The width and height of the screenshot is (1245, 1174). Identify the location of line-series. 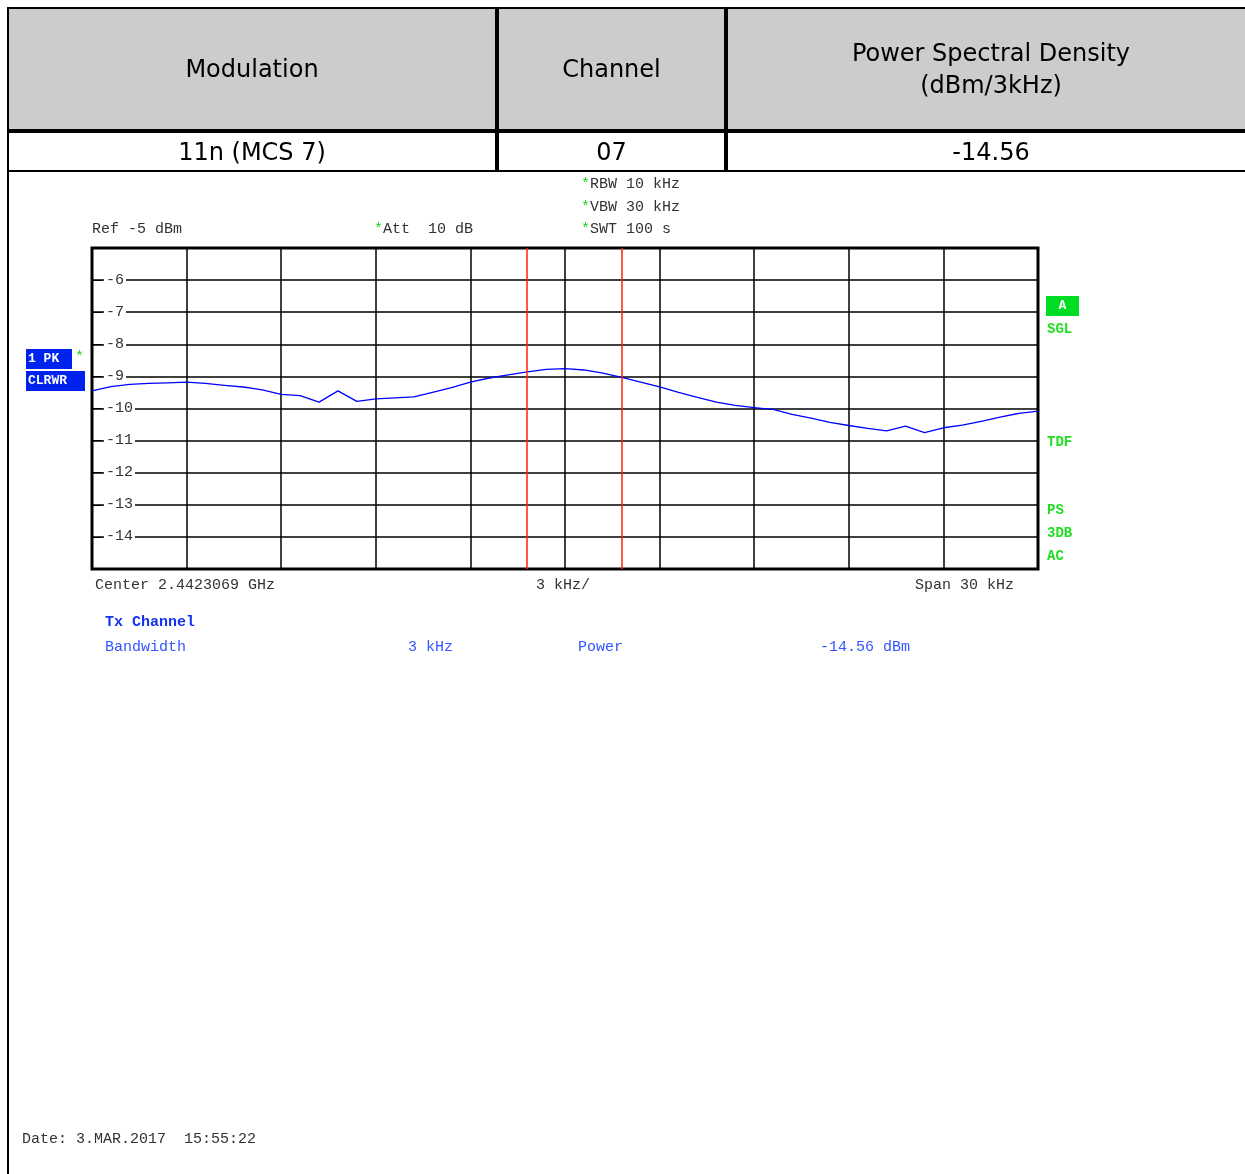
(565, 401).